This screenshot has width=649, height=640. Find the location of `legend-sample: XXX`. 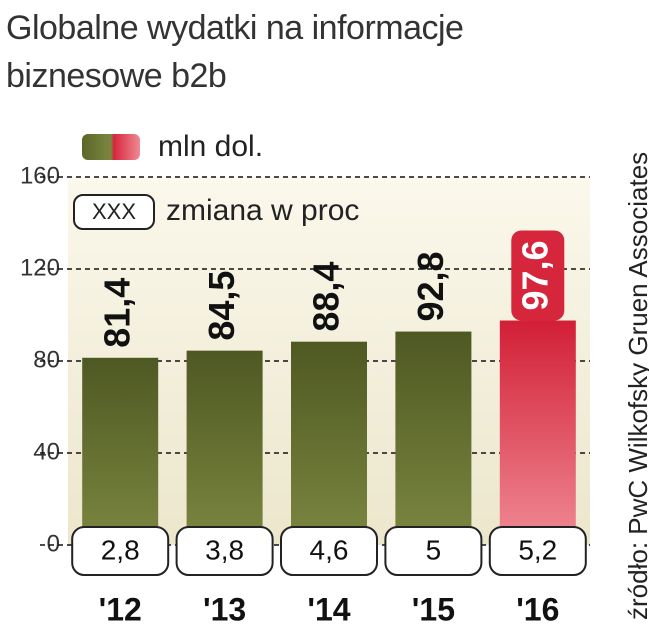

legend-sample: XXX is located at coordinates (114, 211).